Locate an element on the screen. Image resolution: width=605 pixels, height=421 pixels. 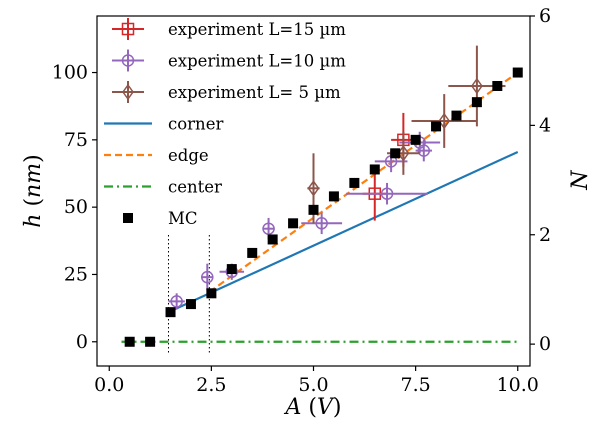
legend-label: corner is located at coordinates (195, 124).